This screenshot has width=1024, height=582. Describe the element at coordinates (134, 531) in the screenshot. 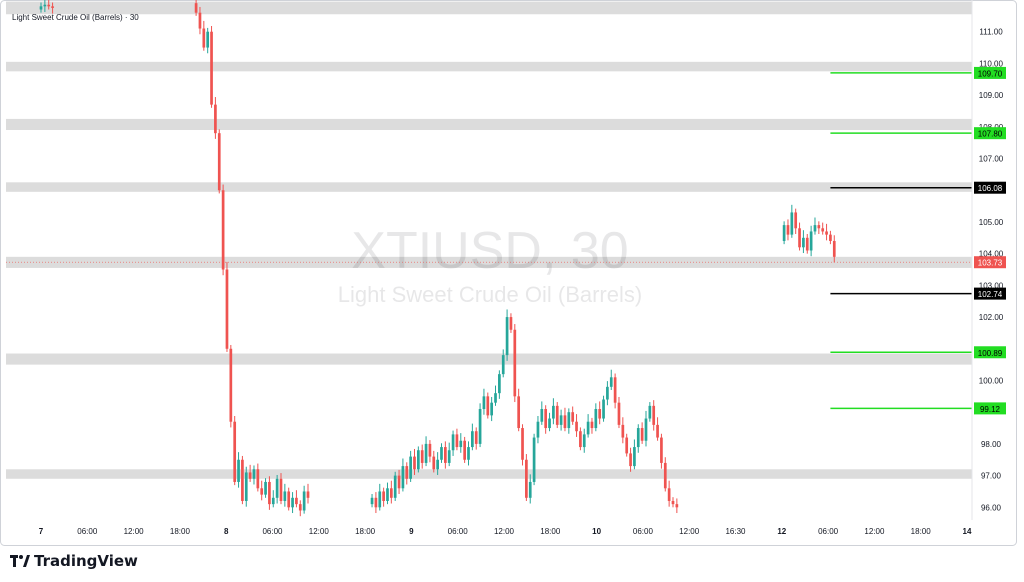

I see `x-tick-label: 12:00` at that location.